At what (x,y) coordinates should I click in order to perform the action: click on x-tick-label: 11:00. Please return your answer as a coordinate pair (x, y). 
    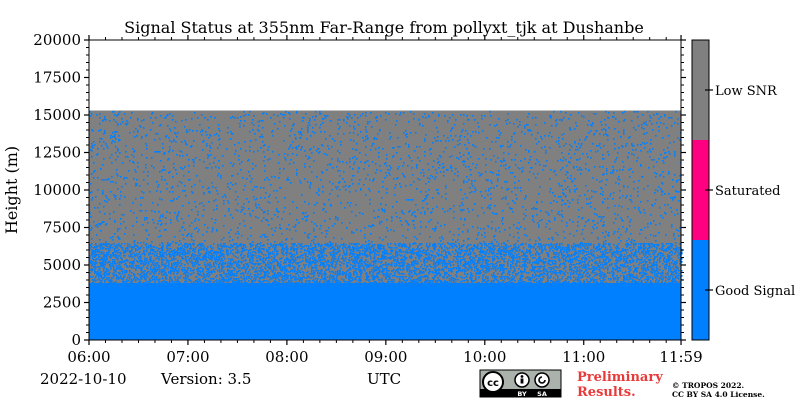
    Looking at the image, I should click on (583, 357).